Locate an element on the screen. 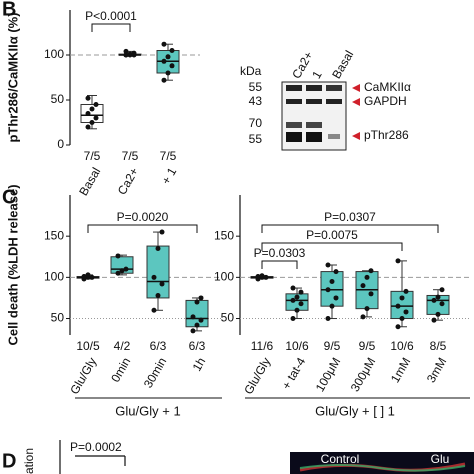 The width and height of the screenshot is (474, 474). y-tick-label: 0 is located at coordinates (60, 144).